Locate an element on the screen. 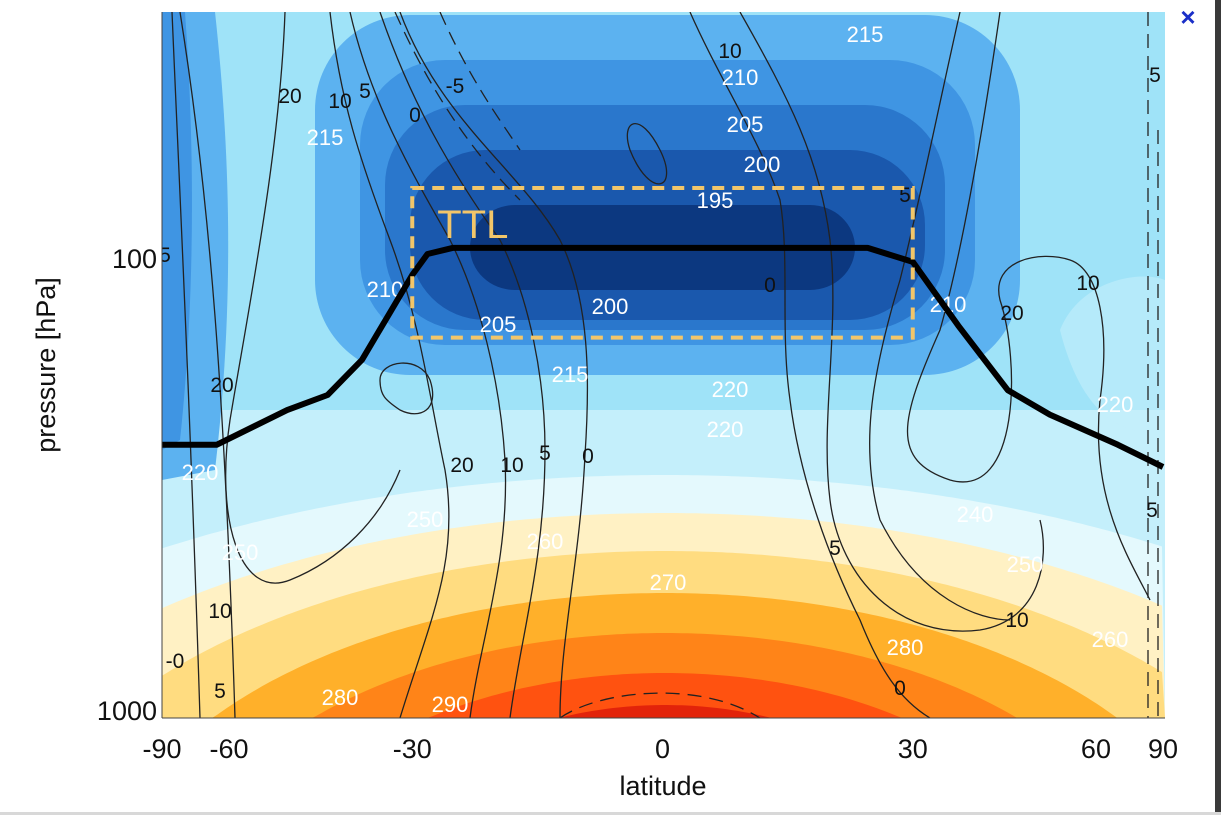 This screenshot has height=815, width=1221. temperature-label: 195 is located at coordinates (715, 200).